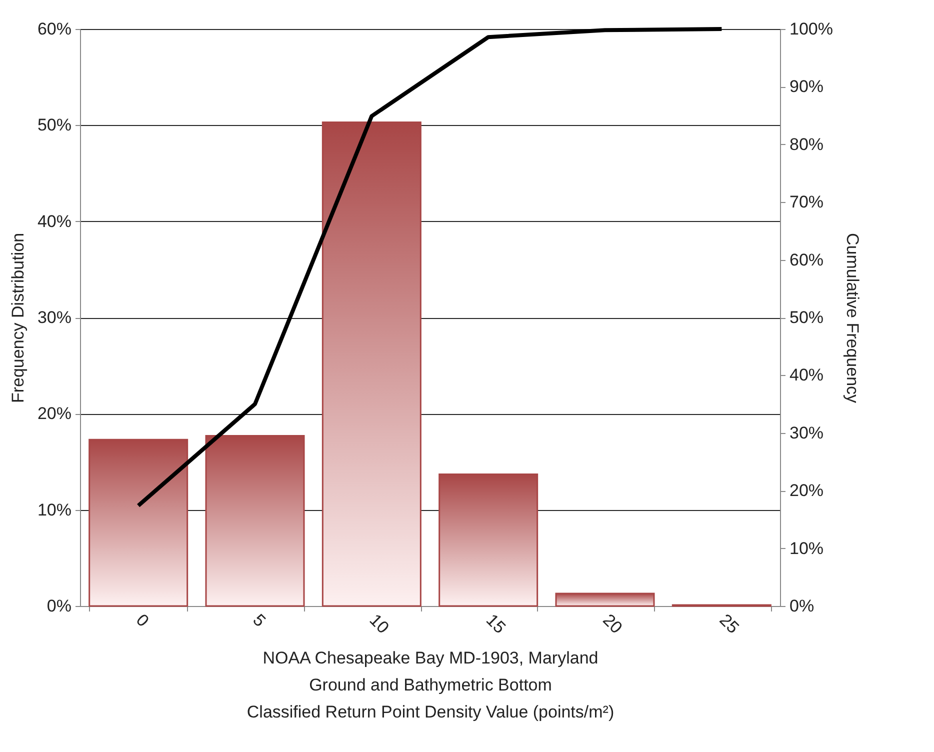  What do you see at coordinates (54, 221) in the screenshot?
I see `y-tick-label: 40%` at bounding box center [54, 221].